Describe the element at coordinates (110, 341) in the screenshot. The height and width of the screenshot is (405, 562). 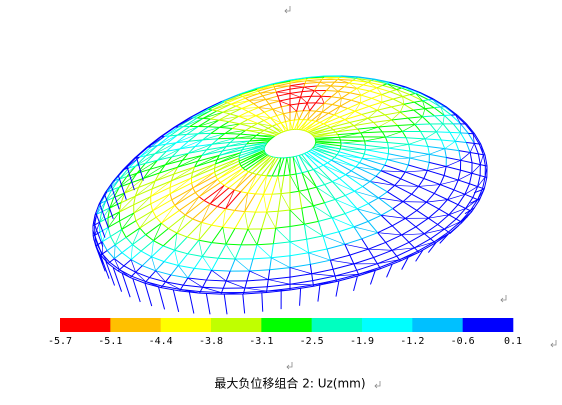
I see `legend-label: -5.1` at that location.